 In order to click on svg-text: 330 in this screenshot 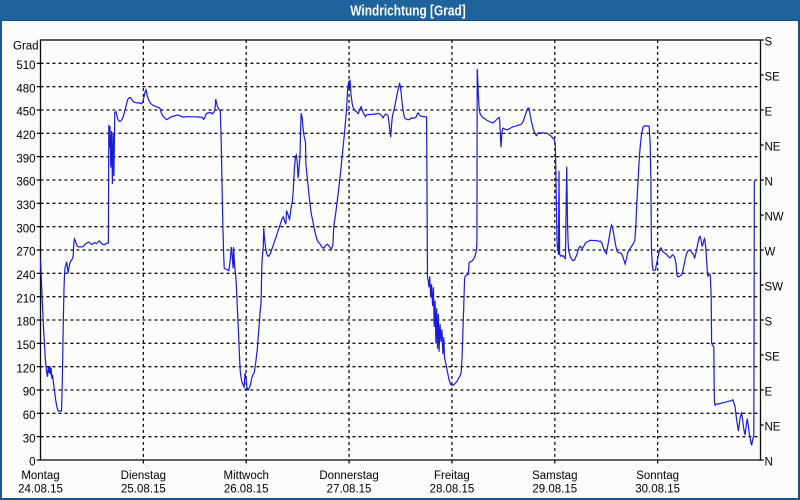, I will do `click(25, 206)`.